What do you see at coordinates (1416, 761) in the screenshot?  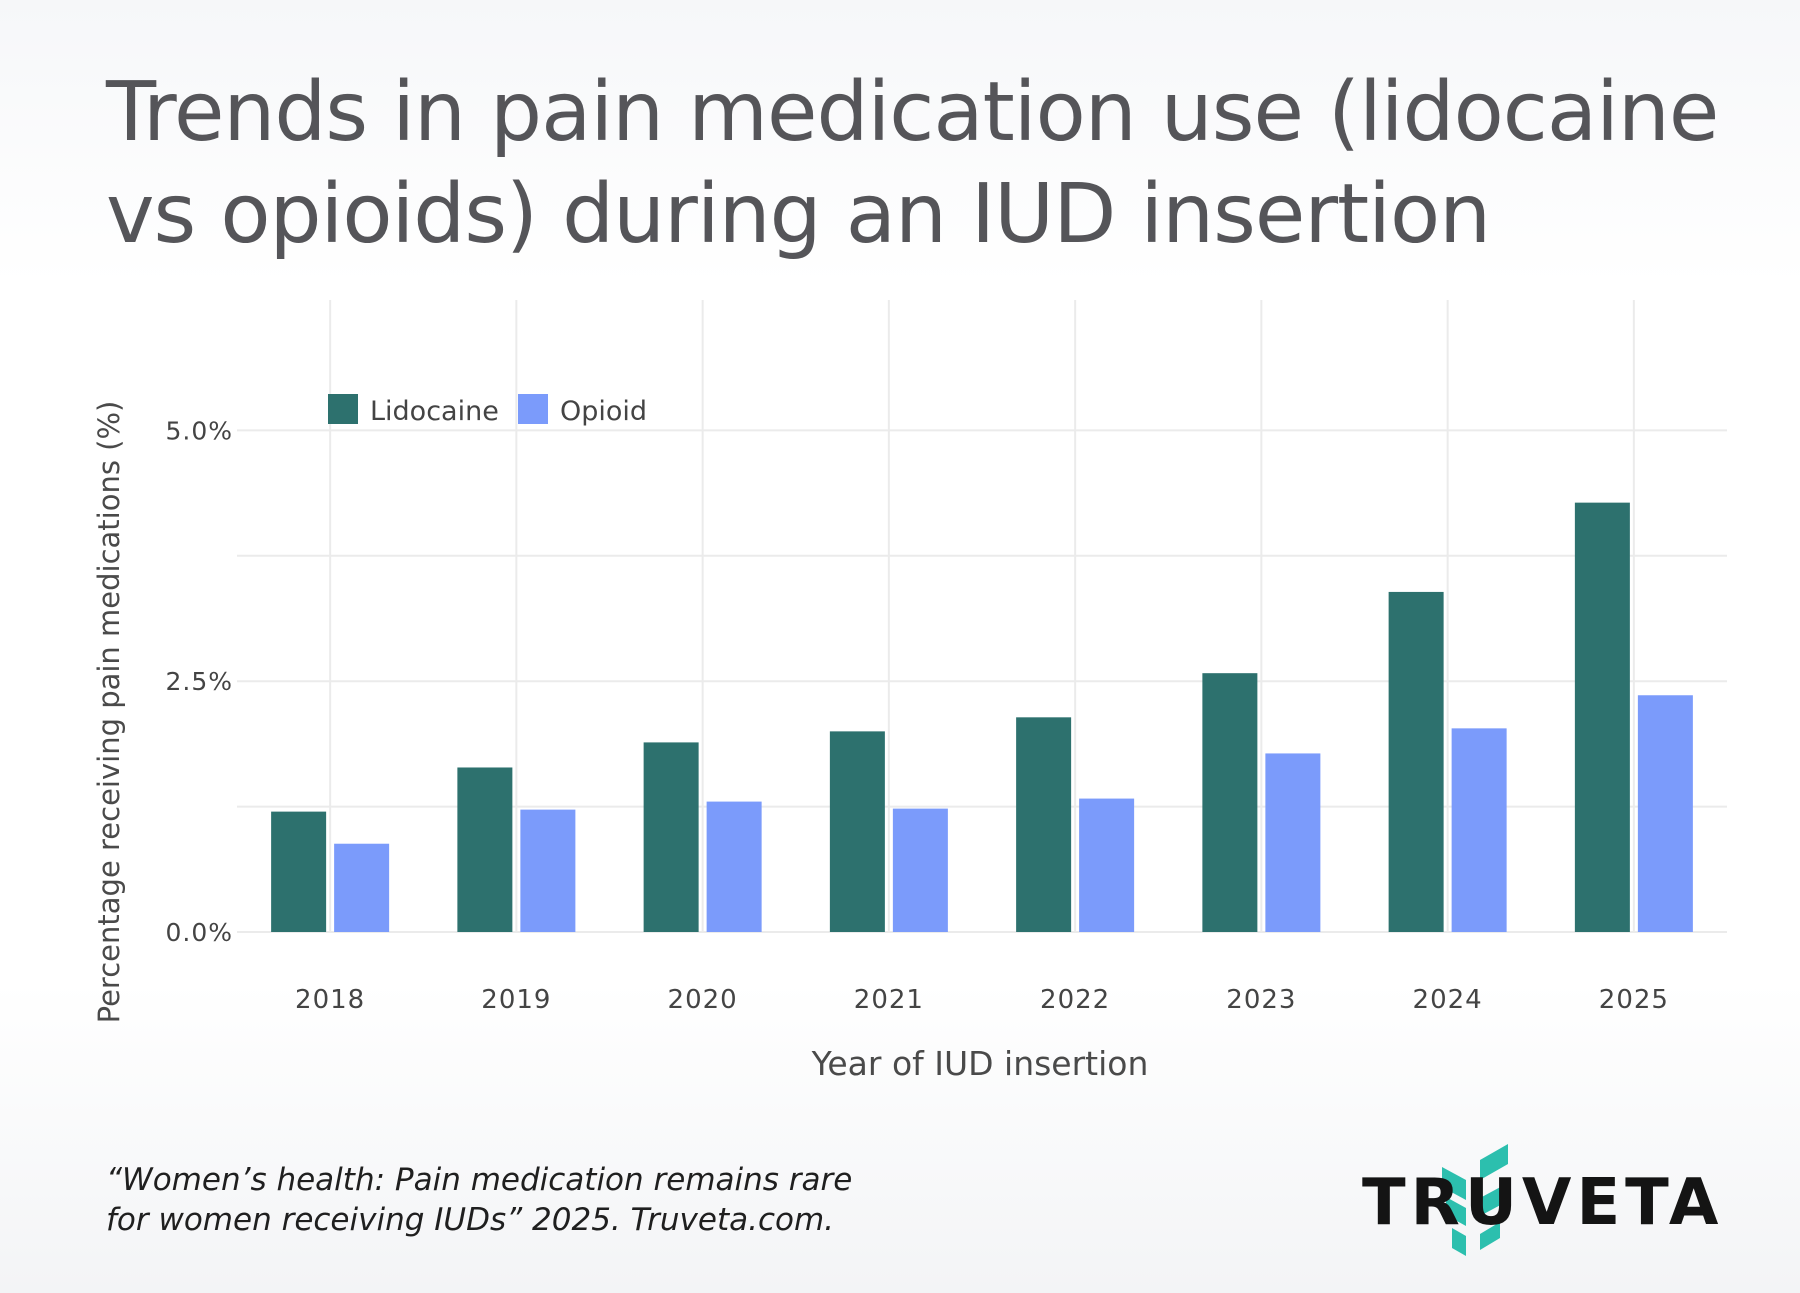 I see `bar-lidocaine-2024` at bounding box center [1416, 761].